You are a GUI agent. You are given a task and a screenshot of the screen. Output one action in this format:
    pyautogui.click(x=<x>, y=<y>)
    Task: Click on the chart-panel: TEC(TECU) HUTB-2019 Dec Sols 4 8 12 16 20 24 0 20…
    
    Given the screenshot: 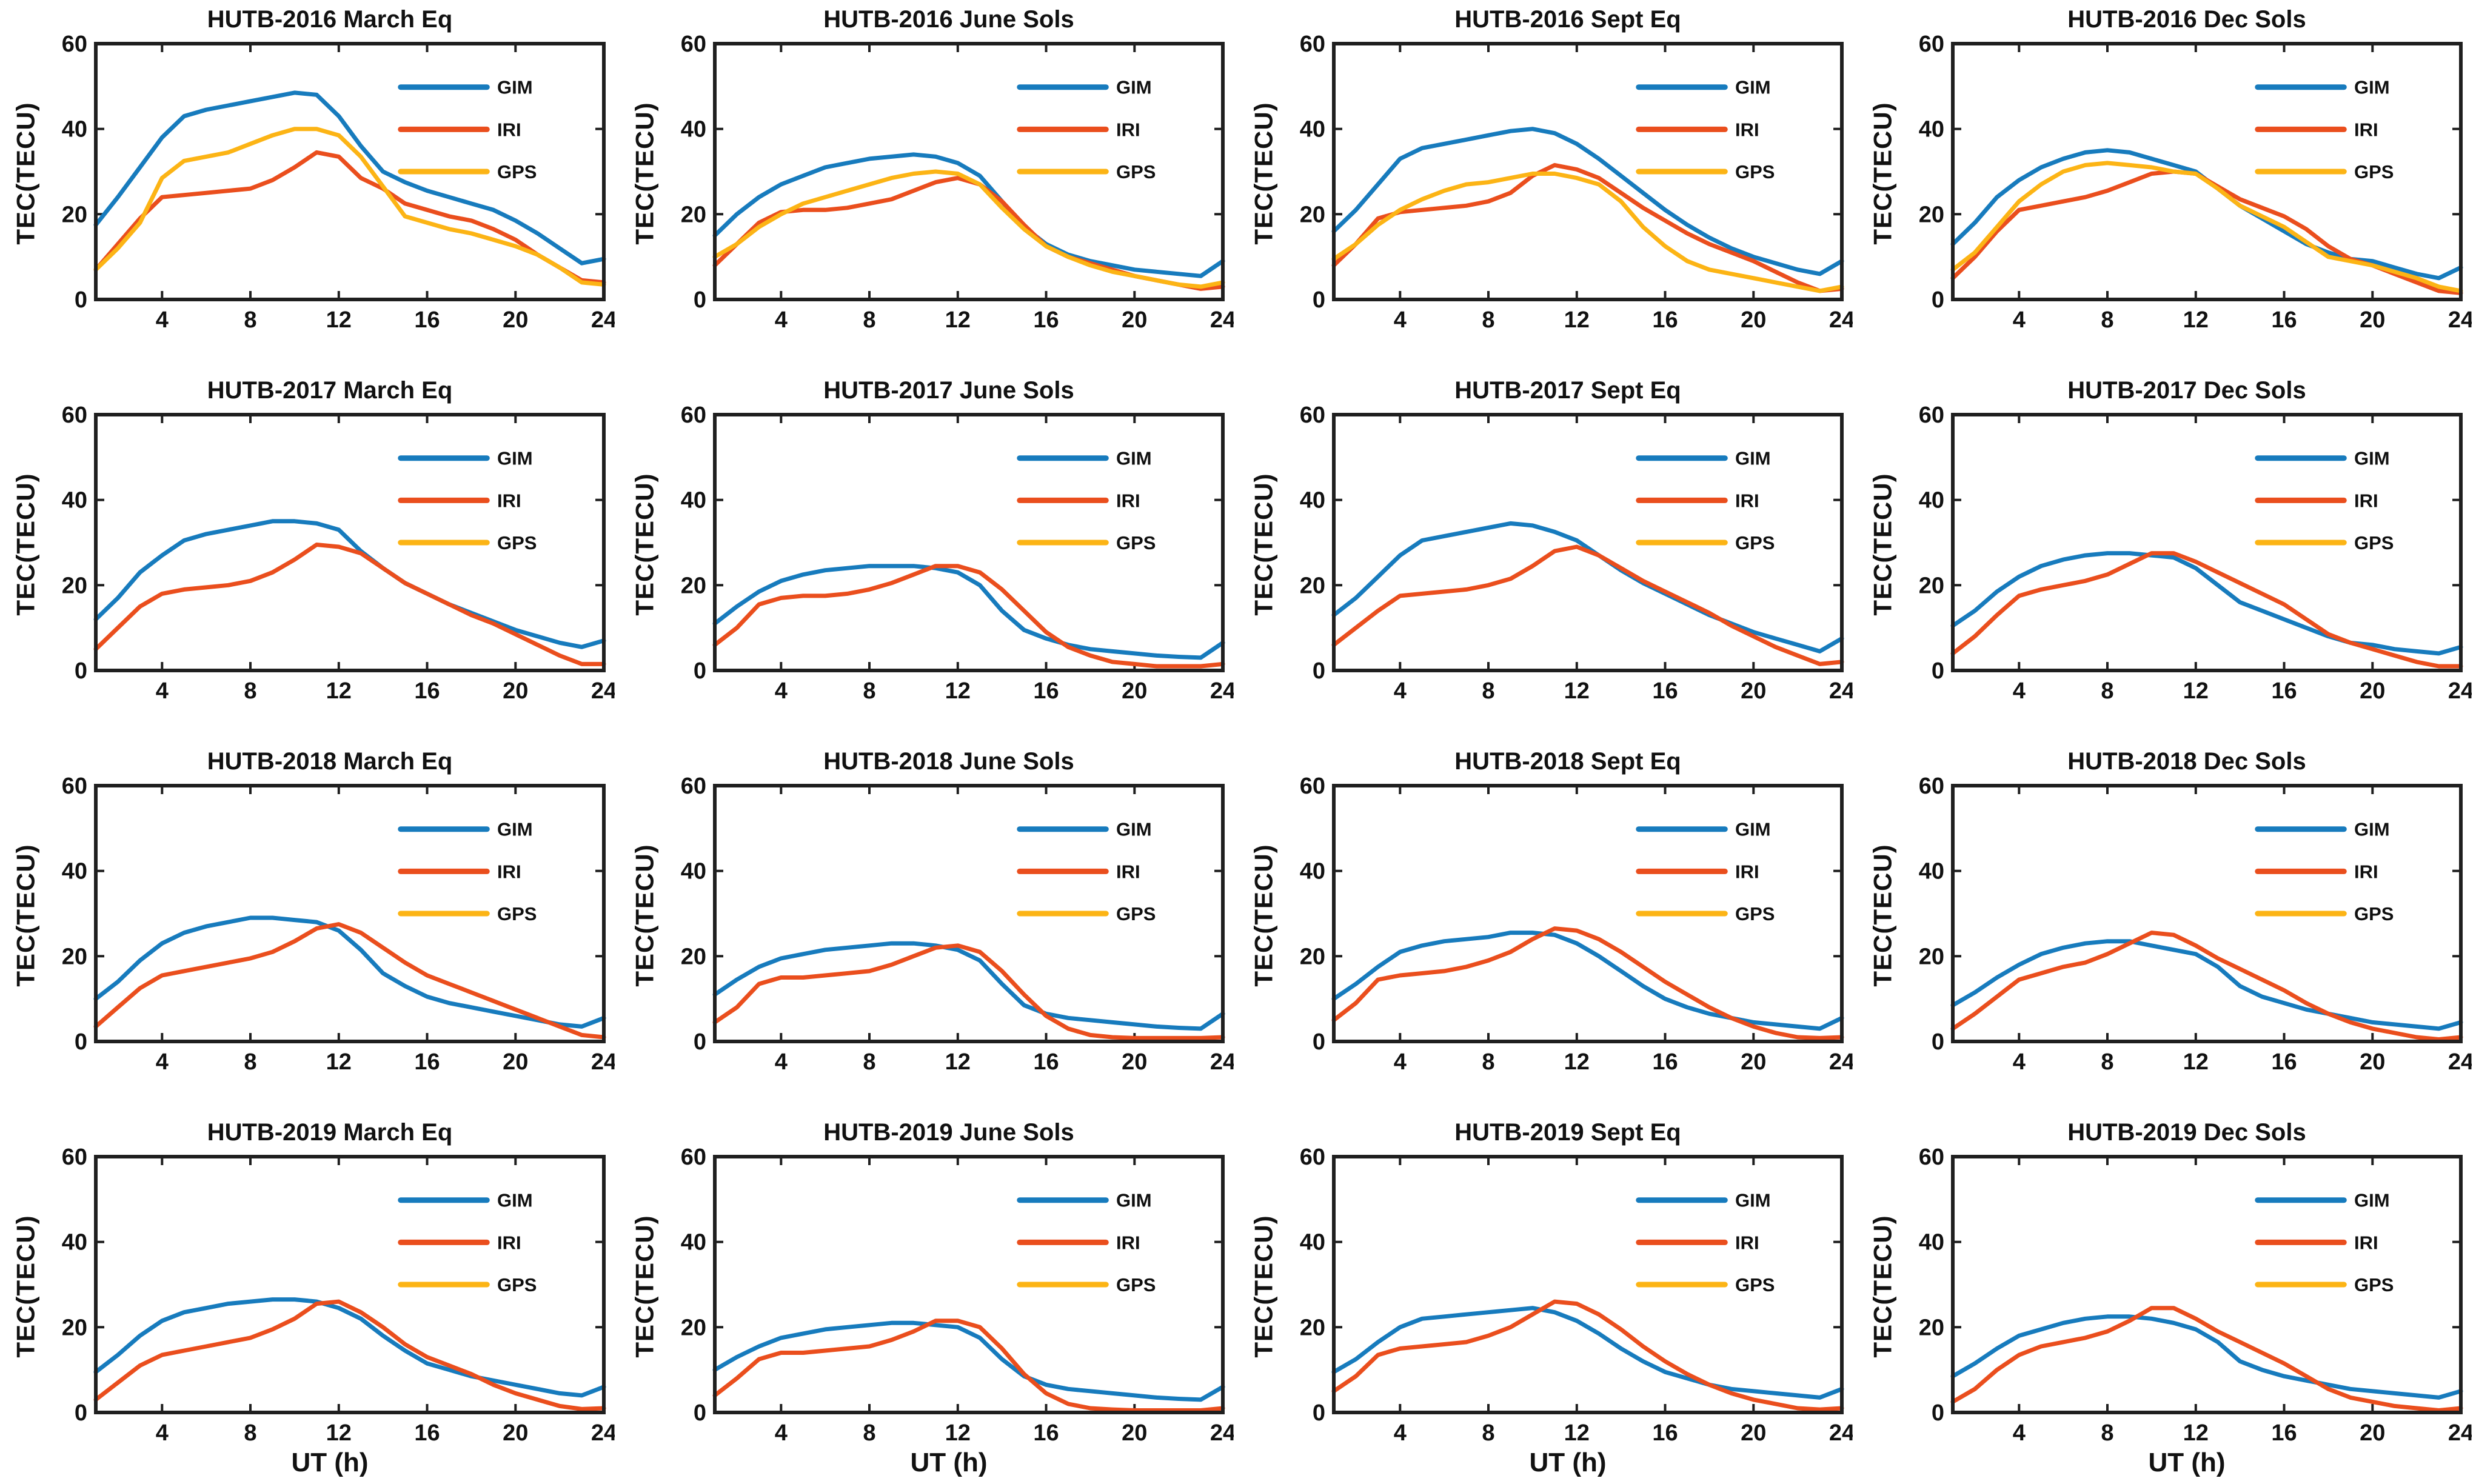 What is the action you would take?
    pyautogui.click(x=2166, y=1298)
    